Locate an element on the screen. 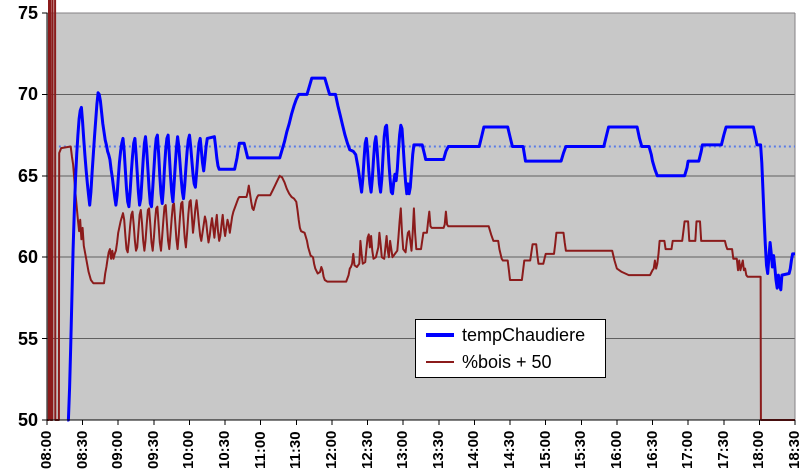 The height and width of the screenshot is (475, 800). legend-line-sample-tempchaudiere is located at coordinates (440, 335).